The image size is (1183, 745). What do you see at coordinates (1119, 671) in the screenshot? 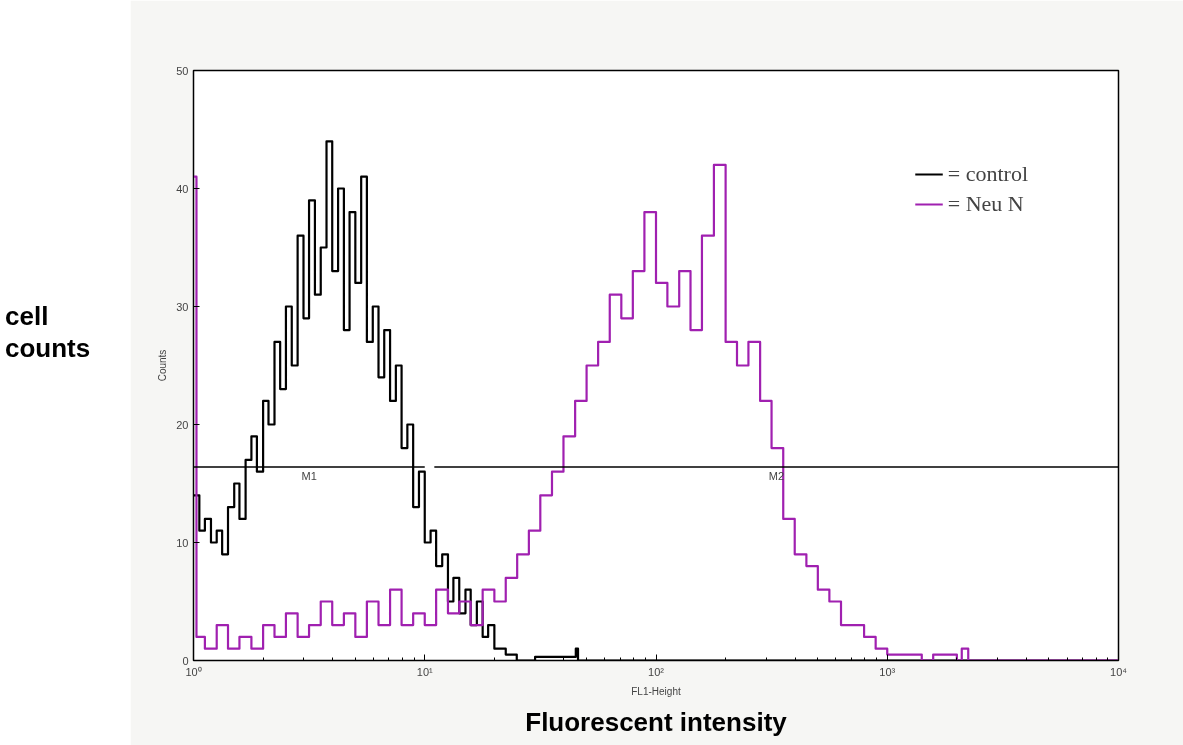
I see `x-tick-label: 10⁴` at bounding box center [1119, 671].